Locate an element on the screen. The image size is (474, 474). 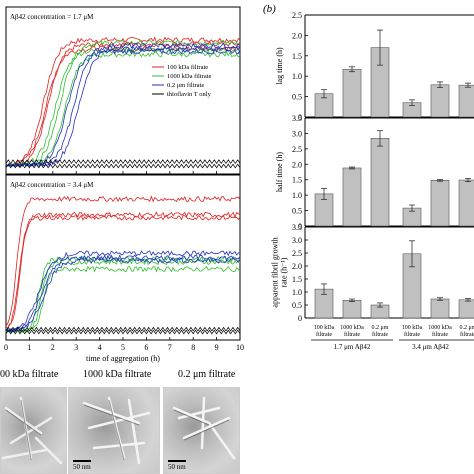
x-tick-label: 7 is located at coordinates (170, 347).